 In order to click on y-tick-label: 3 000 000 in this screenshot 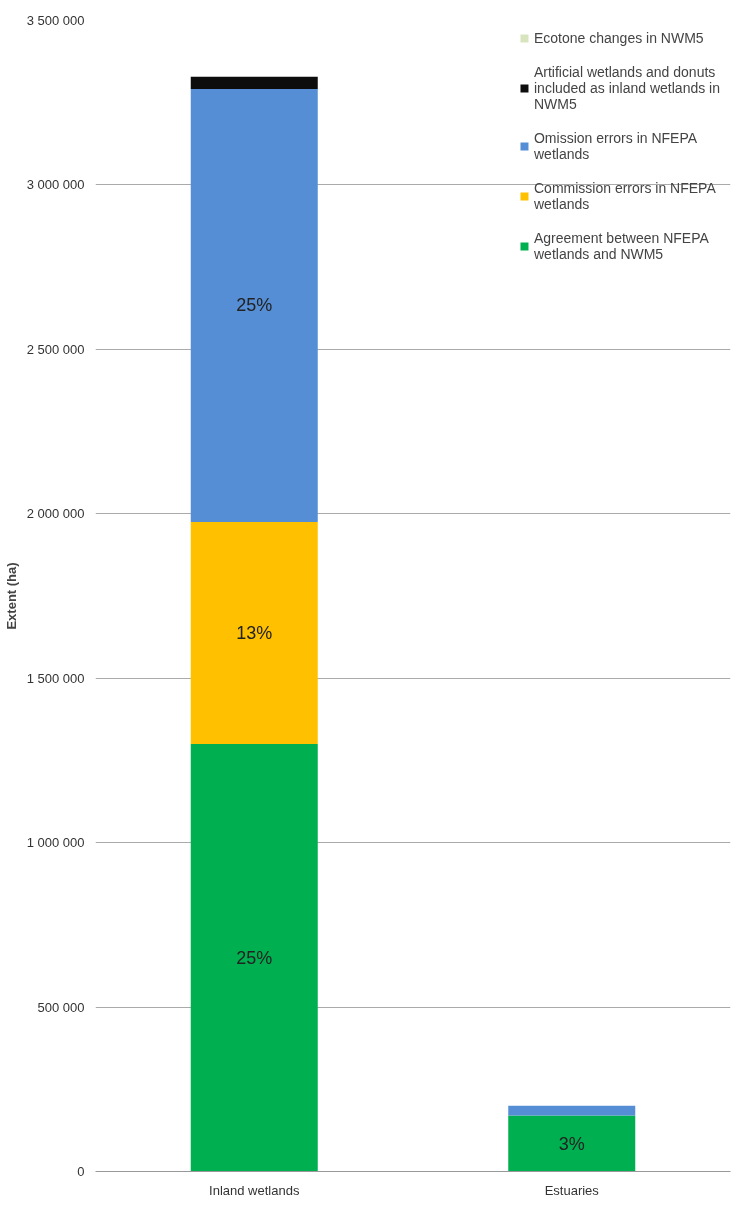, I will do `click(55, 185)`.